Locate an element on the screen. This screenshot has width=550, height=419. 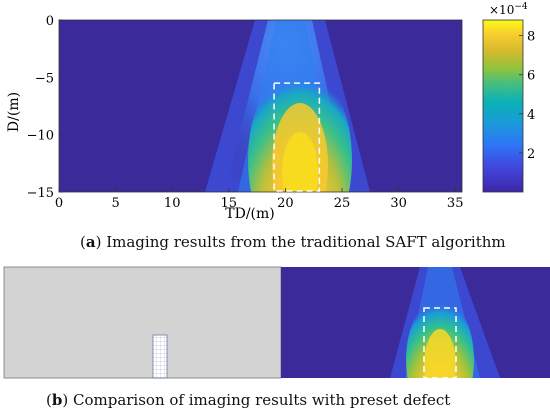
defect-outline-box is located at coordinates (297, 137).